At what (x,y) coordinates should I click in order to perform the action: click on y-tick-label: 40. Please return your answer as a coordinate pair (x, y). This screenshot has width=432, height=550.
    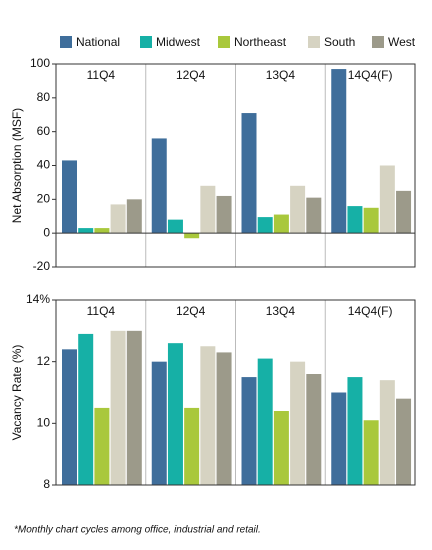
    Looking at the image, I should click on (44, 165).